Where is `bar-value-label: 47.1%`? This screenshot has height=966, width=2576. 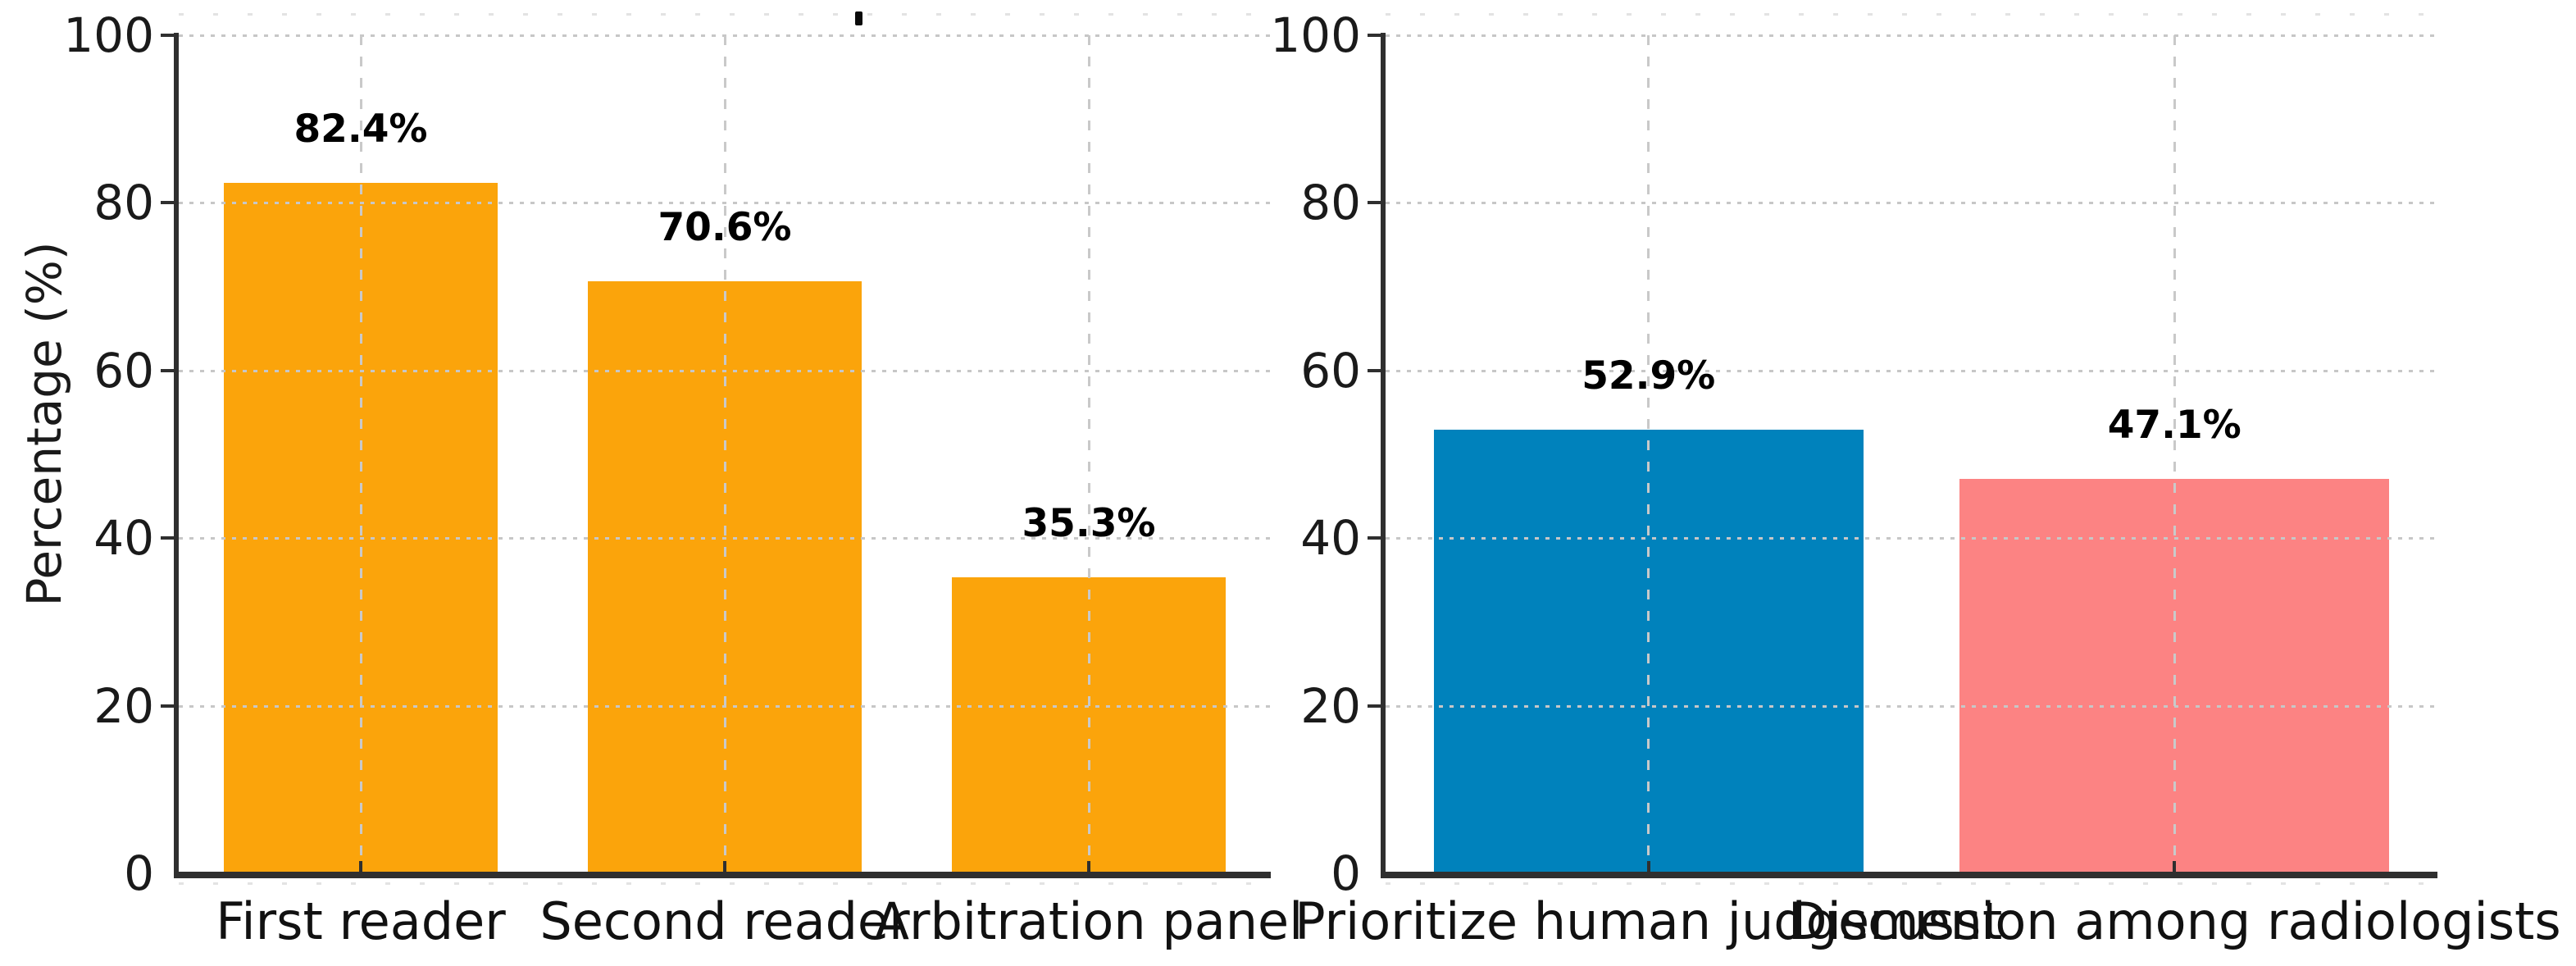 bar-value-label: 47.1% is located at coordinates (2174, 425).